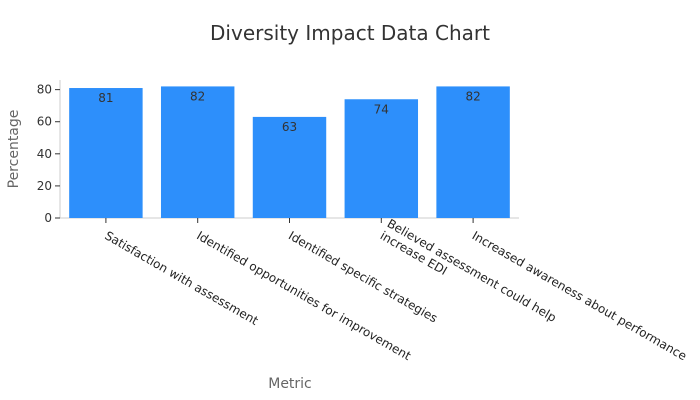 The width and height of the screenshot is (700, 400). What do you see at coordinates (290, 384) in the screenshot?
I see `x-axis-title: Metric` at bounding box center [290, 384].